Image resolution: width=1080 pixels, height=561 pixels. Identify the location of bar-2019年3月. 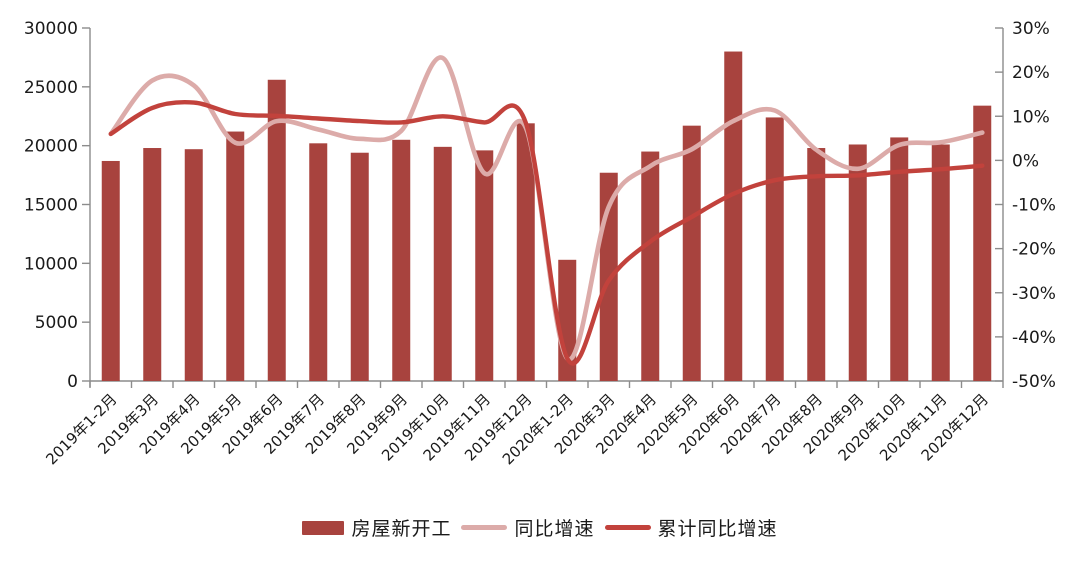
(152, 264).